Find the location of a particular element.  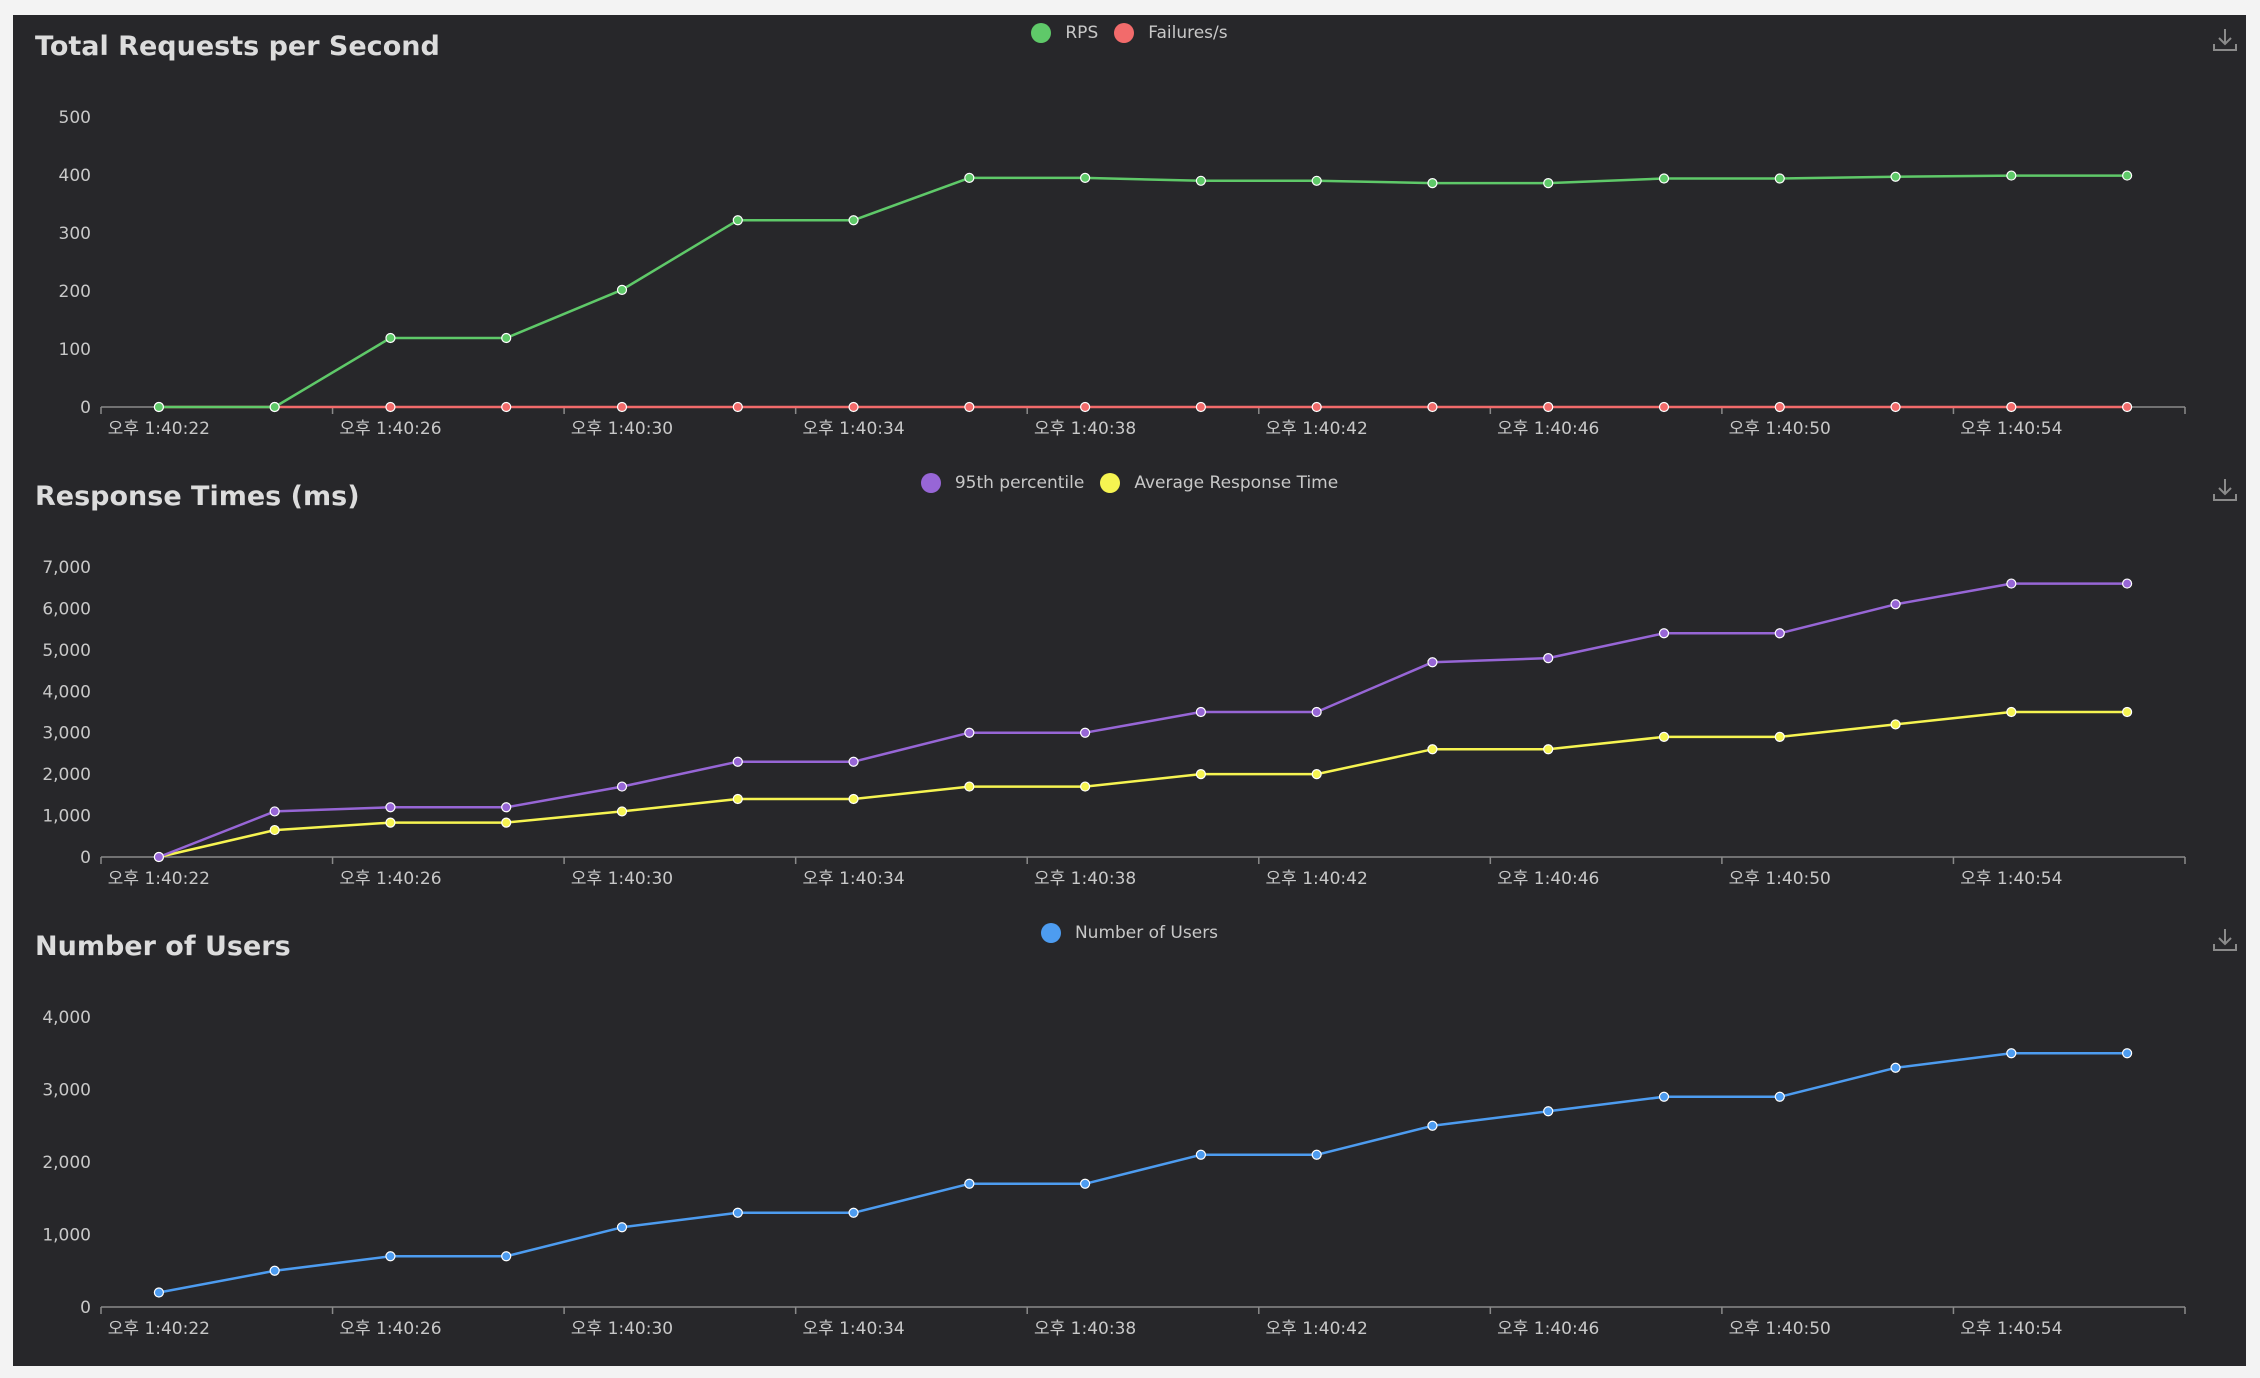

y-tick-label: 1,000 is located at coordinates (66, 817).